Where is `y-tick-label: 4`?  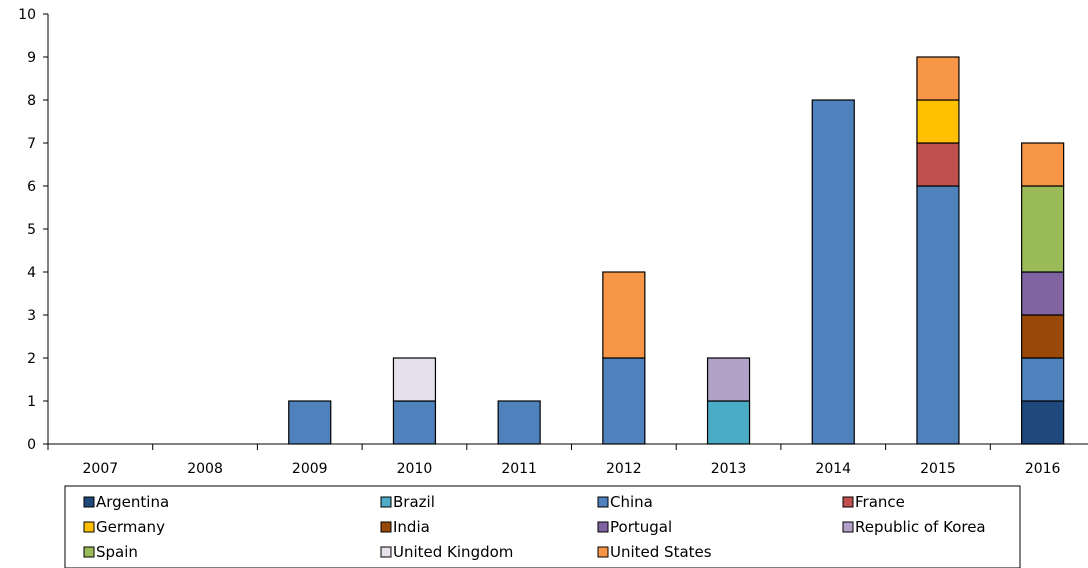 y-tick-label: 4 is located at coordinates (31, 273).